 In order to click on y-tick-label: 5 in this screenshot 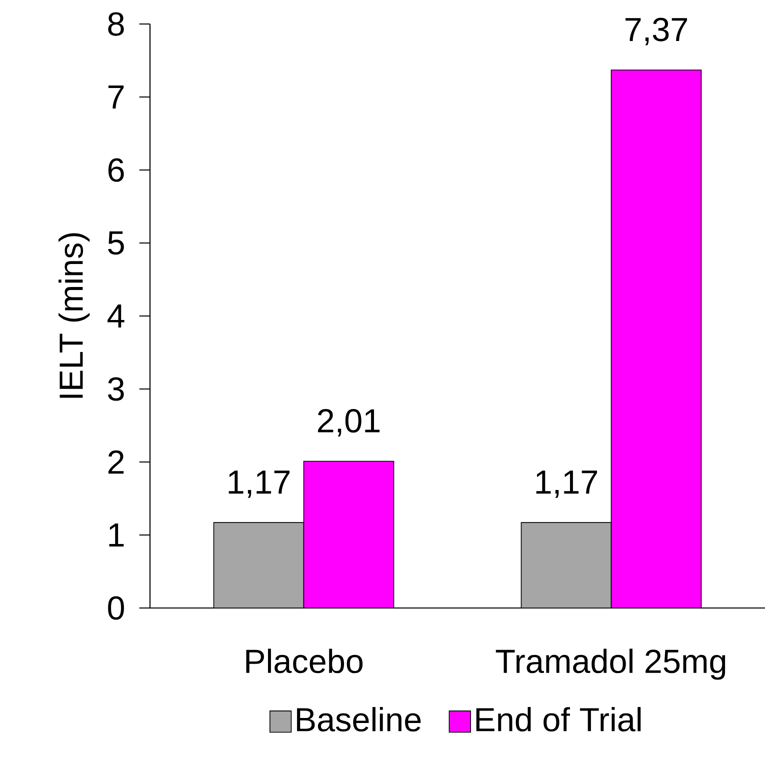, I will do `click(116, 243)`.